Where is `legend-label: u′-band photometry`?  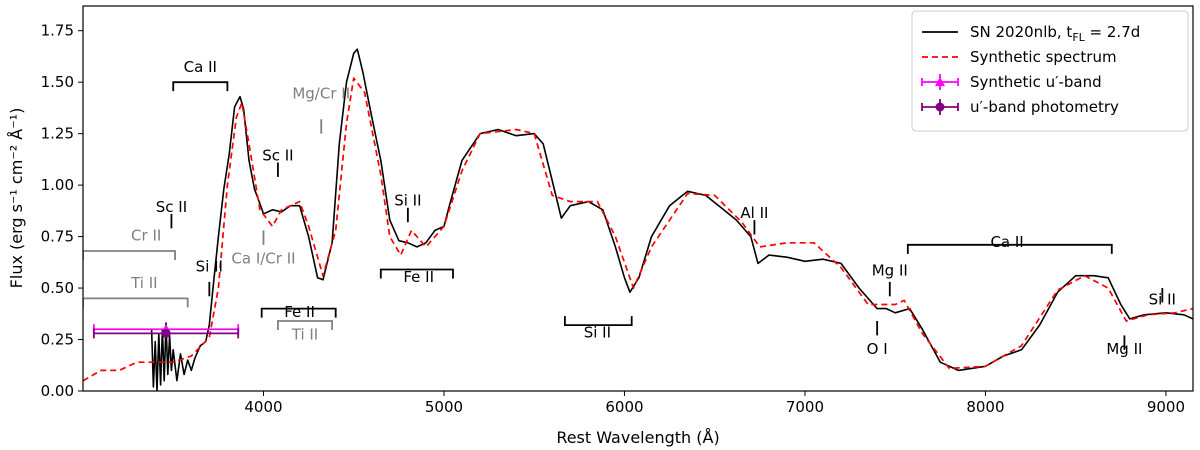
legend-label: u′-band photometry is located at coordinates (1044, 107).